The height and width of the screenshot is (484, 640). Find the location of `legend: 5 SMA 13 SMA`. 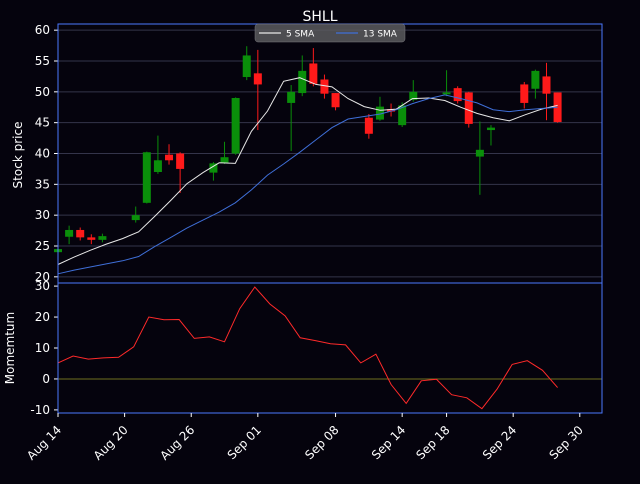

legend: 5 SMA 13 SMA is located at coordinates (330, 33).